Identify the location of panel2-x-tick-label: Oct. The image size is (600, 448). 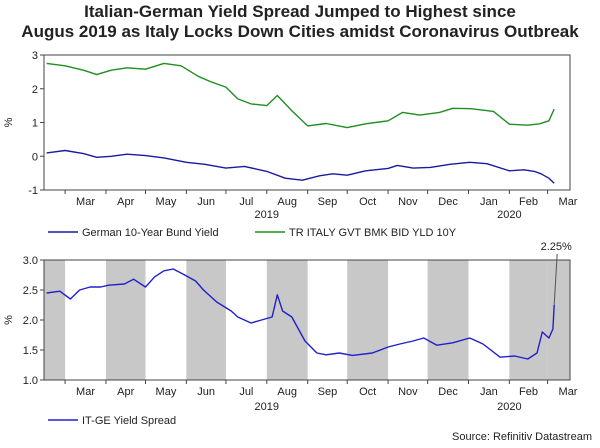
(367, 392).